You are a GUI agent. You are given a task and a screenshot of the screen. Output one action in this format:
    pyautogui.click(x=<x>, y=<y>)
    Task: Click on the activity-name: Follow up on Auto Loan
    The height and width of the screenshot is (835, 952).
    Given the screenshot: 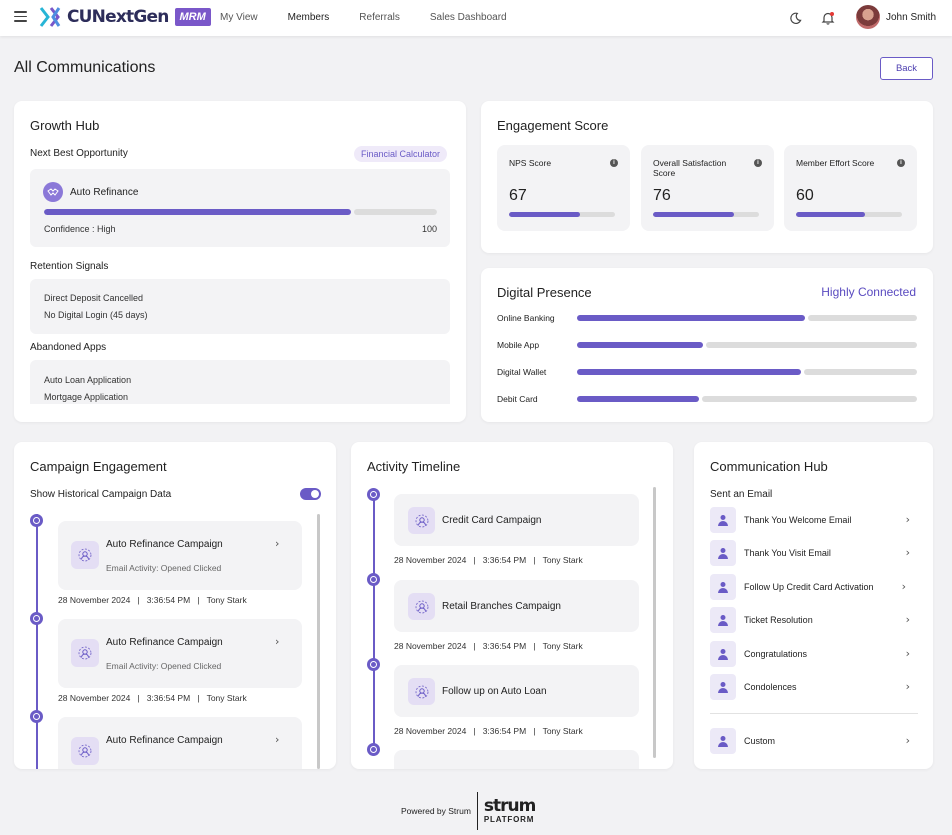 What is the action you would take?
    pyautogui.click(x=494, y=691)
    